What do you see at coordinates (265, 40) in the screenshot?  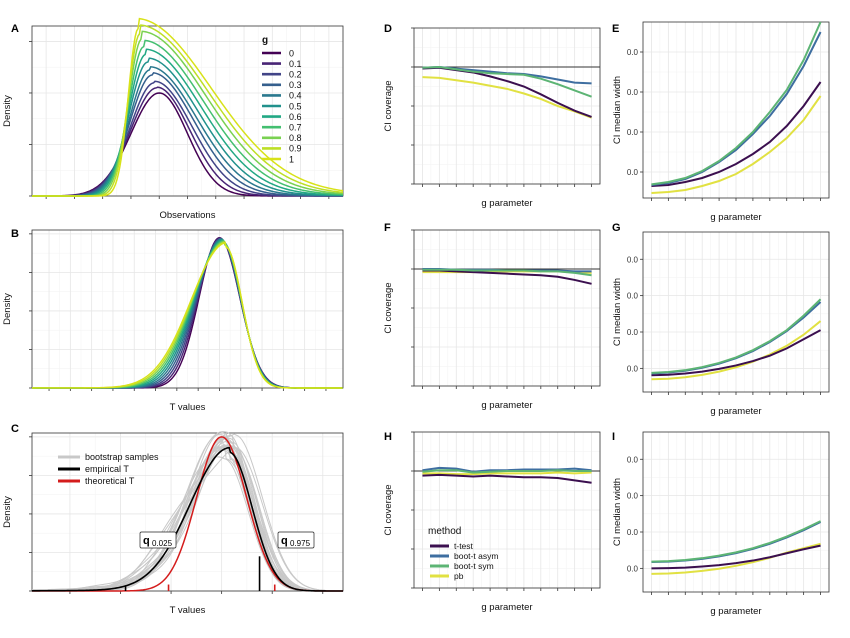 I see `legend-title: g` at bounding box center [265, 40].